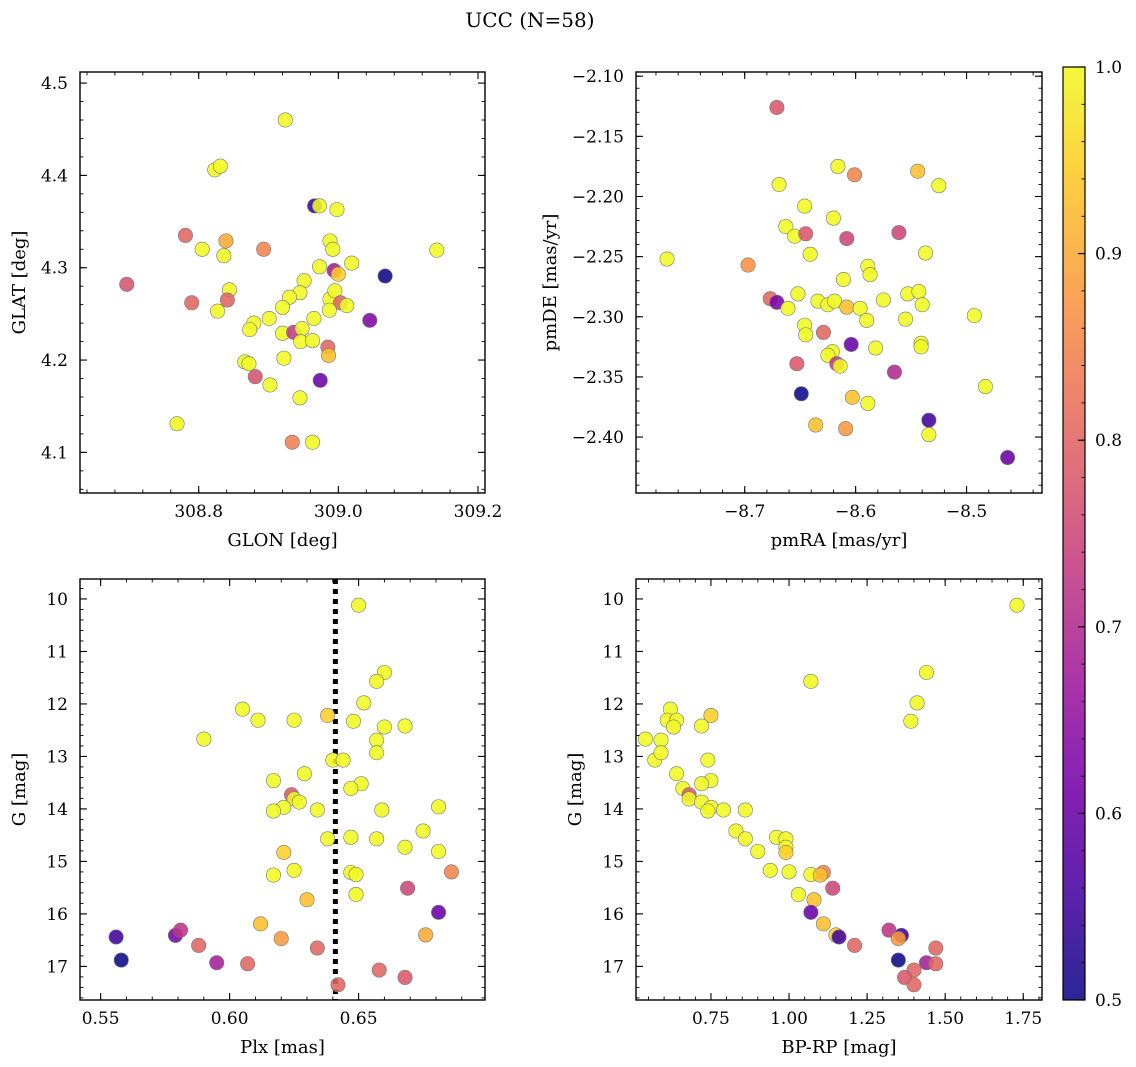 The width and height of the screenshot is (1136, 1067). Describe the element at coordinates (282, 1047) in the screenshot. I see `x-axis-label: Plx [mas]` at that location.